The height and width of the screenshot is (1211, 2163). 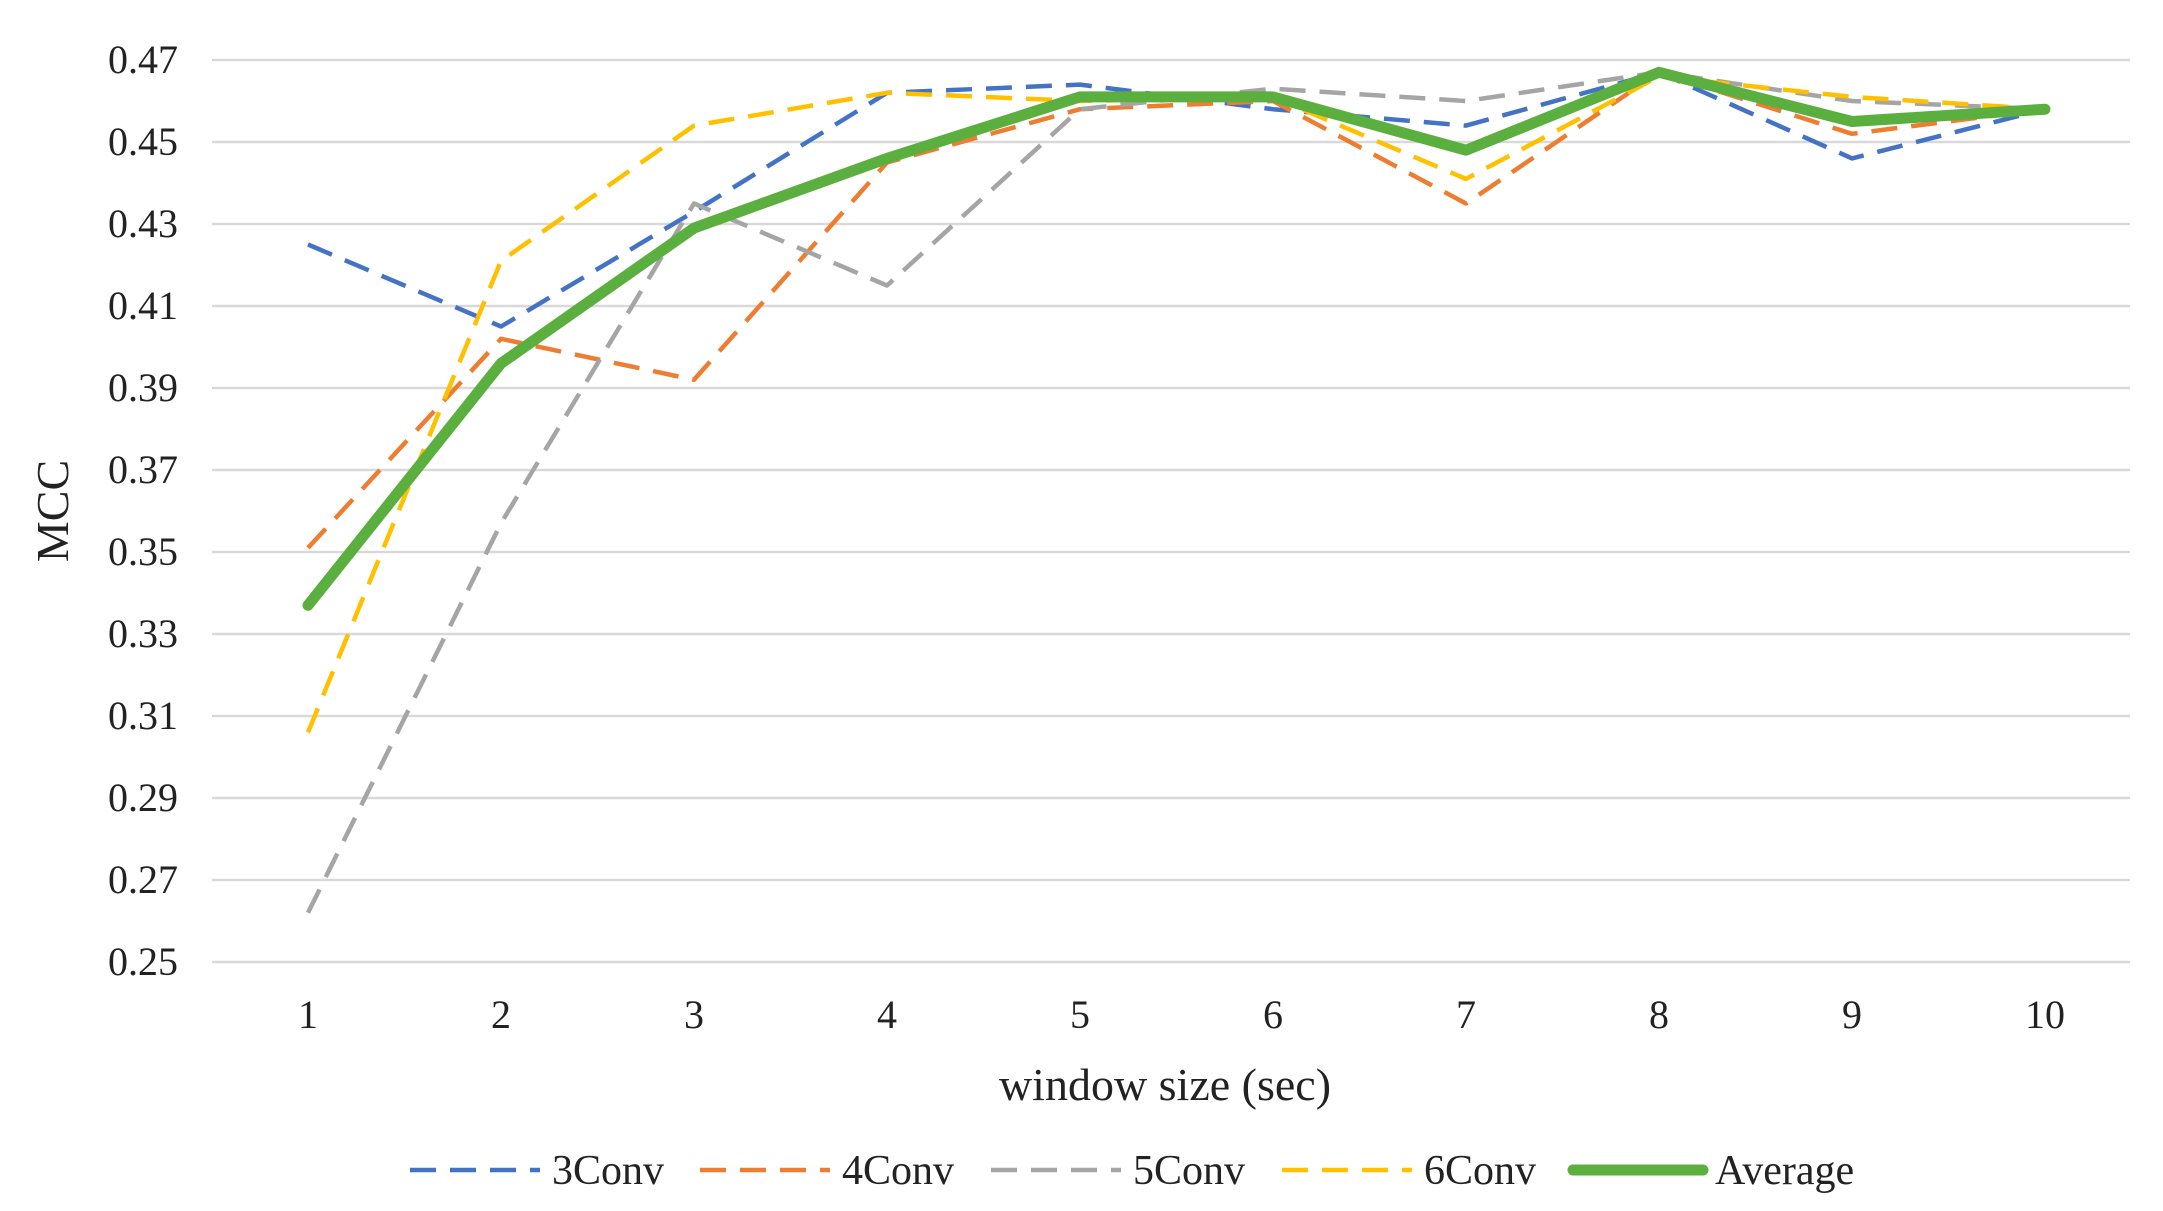 I want to click on y-tick-label: 0.27, so click(x=143, y=879).